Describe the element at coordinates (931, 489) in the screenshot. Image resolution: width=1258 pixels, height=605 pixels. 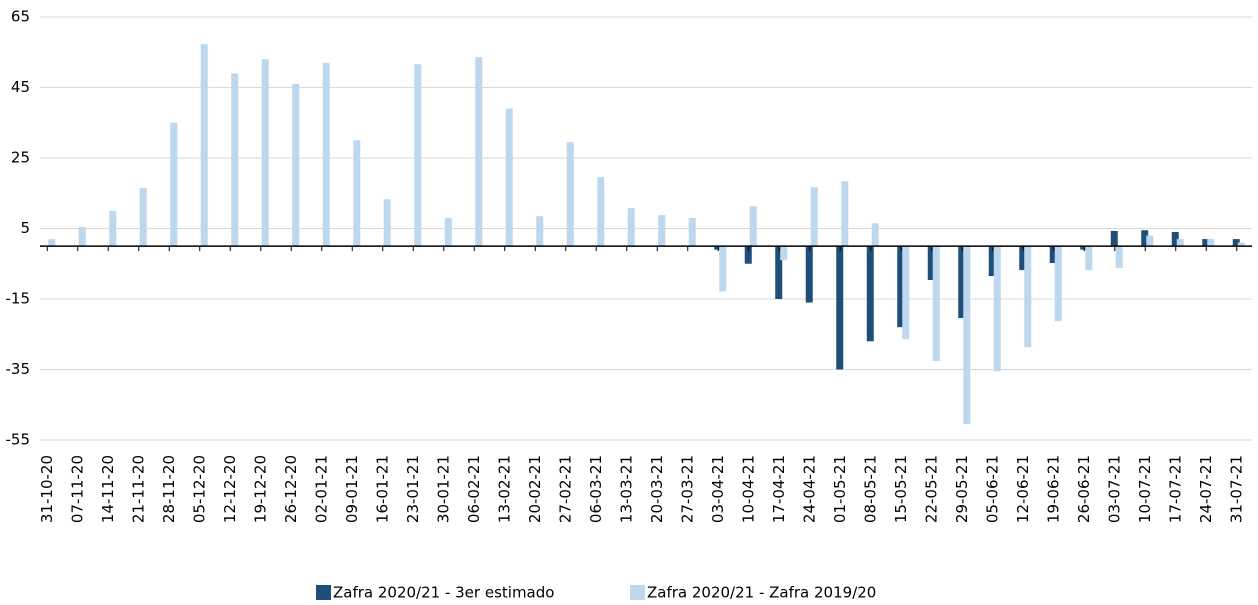
I see `x-tick-label: 22-05-21` at that location.